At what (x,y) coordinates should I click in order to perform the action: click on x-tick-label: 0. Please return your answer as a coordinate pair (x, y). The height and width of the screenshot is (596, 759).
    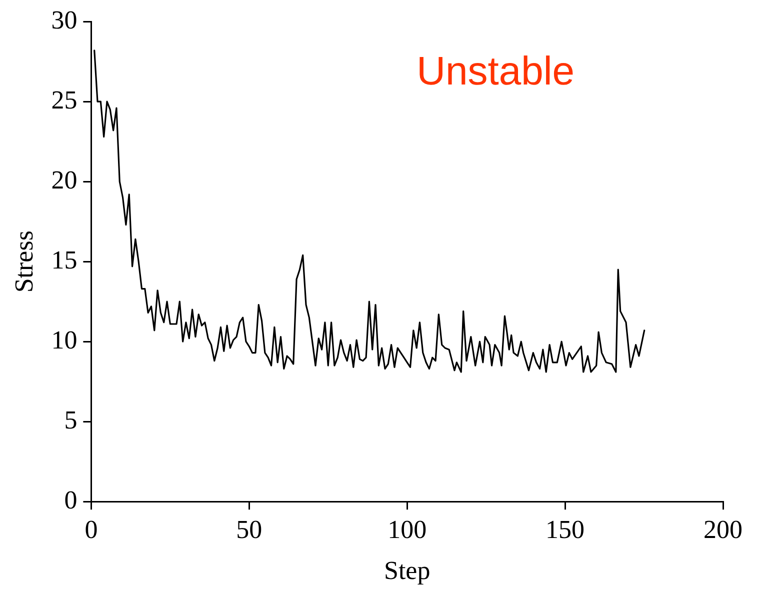
    Looking at the image, I should click on (91, 529).